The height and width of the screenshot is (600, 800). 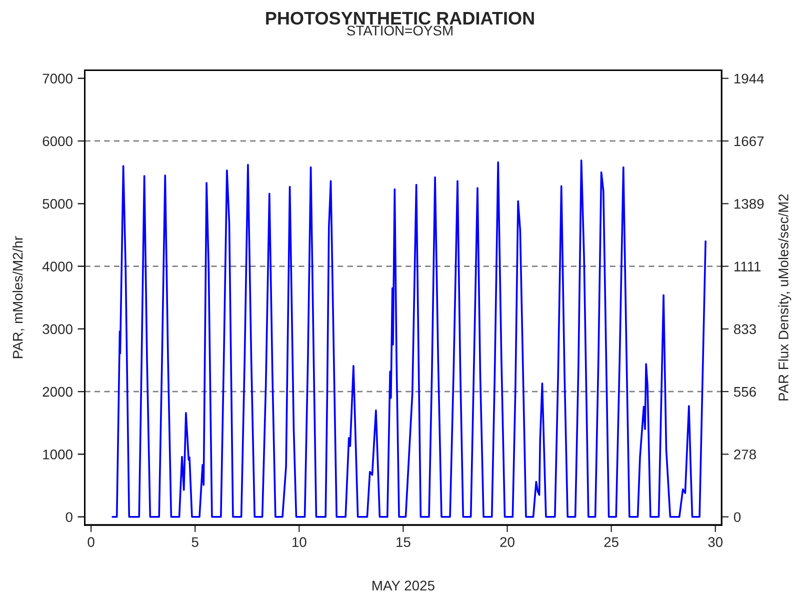 What do you see at coordinates (737, 517) in the screenshot?
I see `y2-tick-label: 0` at bounding box center [737, 517].